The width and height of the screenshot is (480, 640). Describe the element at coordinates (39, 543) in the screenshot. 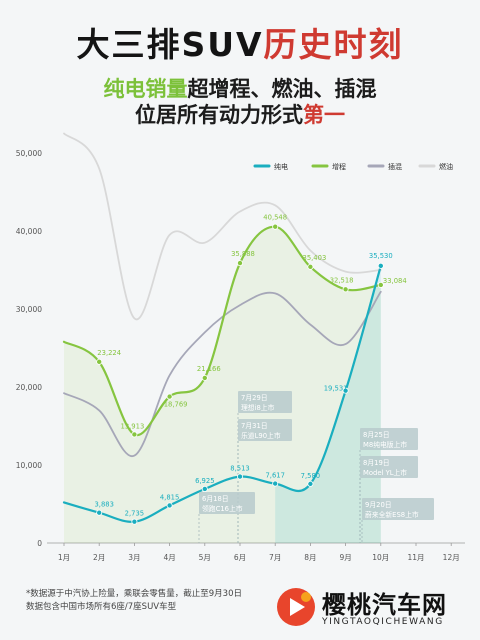

I see `y-tick-label: 0` at that location.